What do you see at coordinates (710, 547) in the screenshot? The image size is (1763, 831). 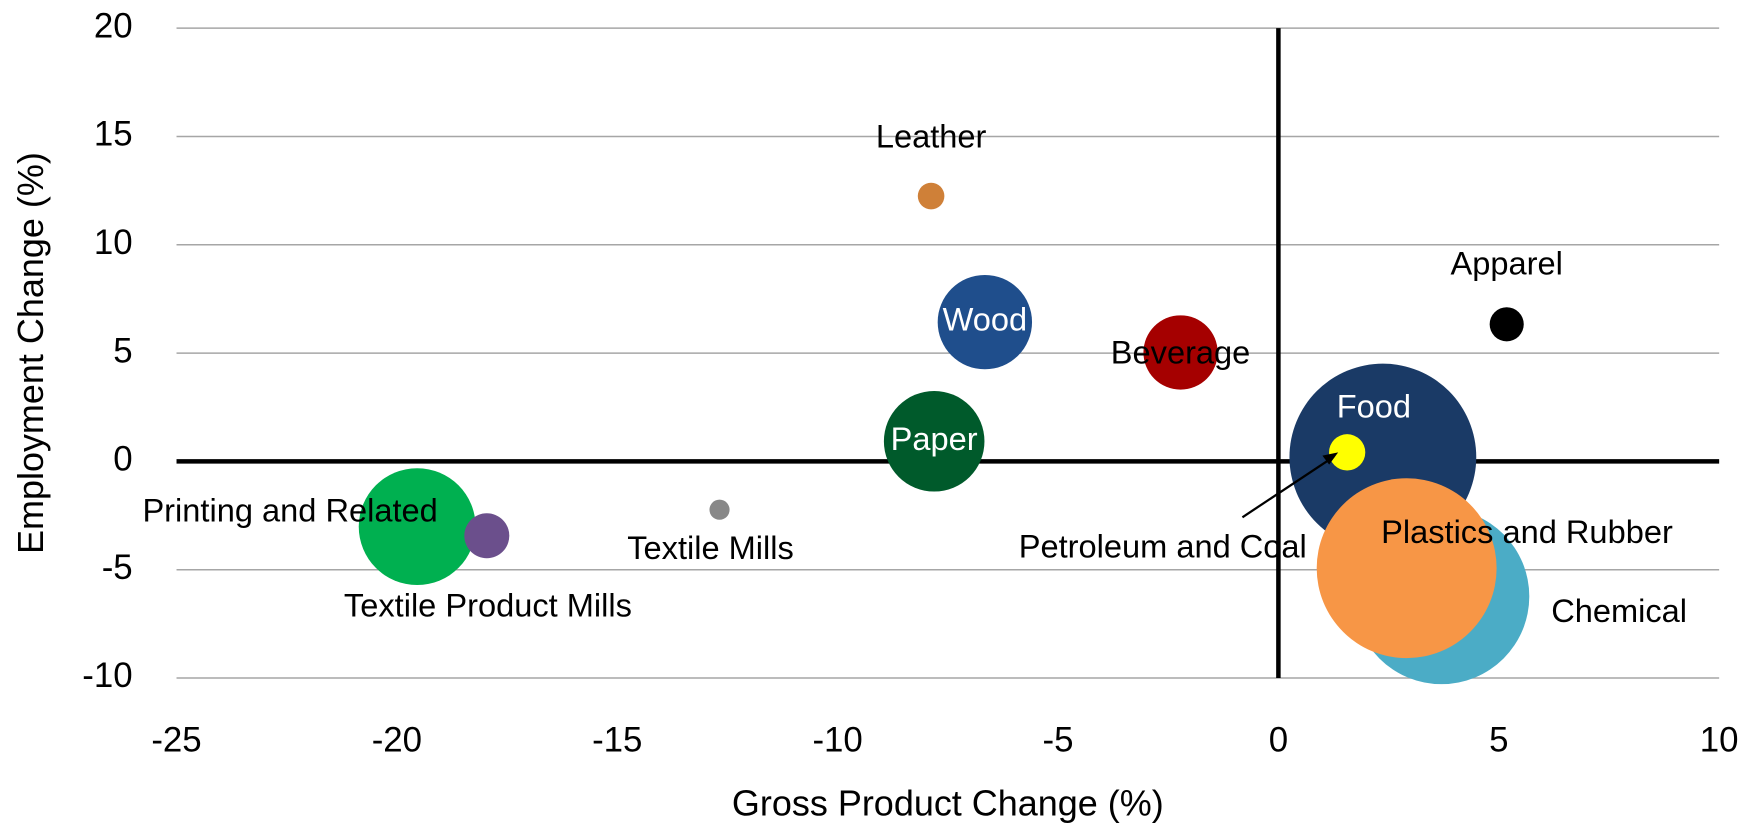 I see `bubble-label: Textile Mills` at bounding box center [710, 547].